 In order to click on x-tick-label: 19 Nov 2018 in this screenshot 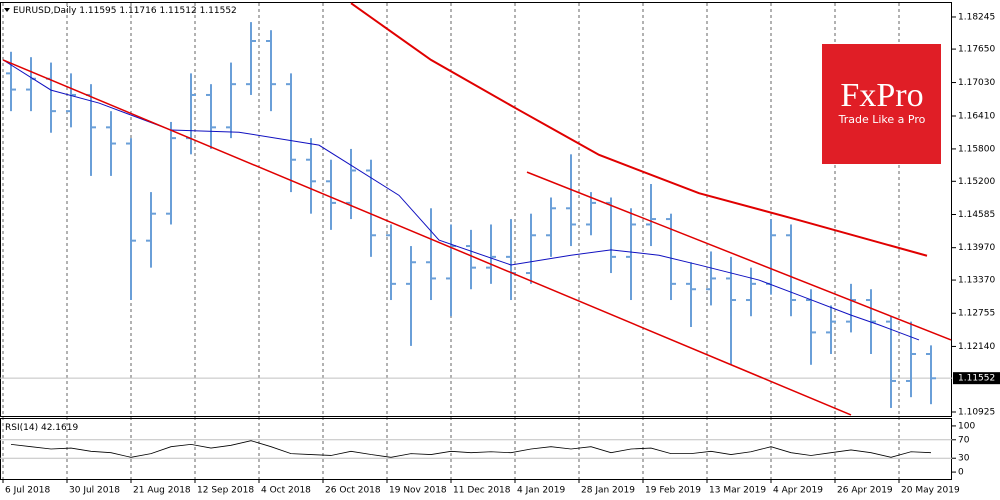, I will do `click(418, 491)`.